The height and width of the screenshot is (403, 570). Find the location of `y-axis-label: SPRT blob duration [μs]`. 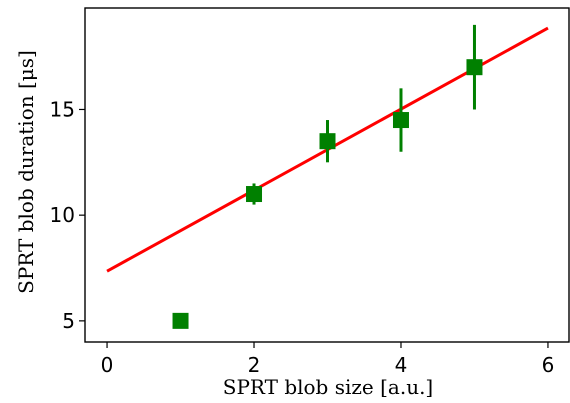

y-axis-label: SPRT blob duration [μs] is located at coordinates (26, 172).